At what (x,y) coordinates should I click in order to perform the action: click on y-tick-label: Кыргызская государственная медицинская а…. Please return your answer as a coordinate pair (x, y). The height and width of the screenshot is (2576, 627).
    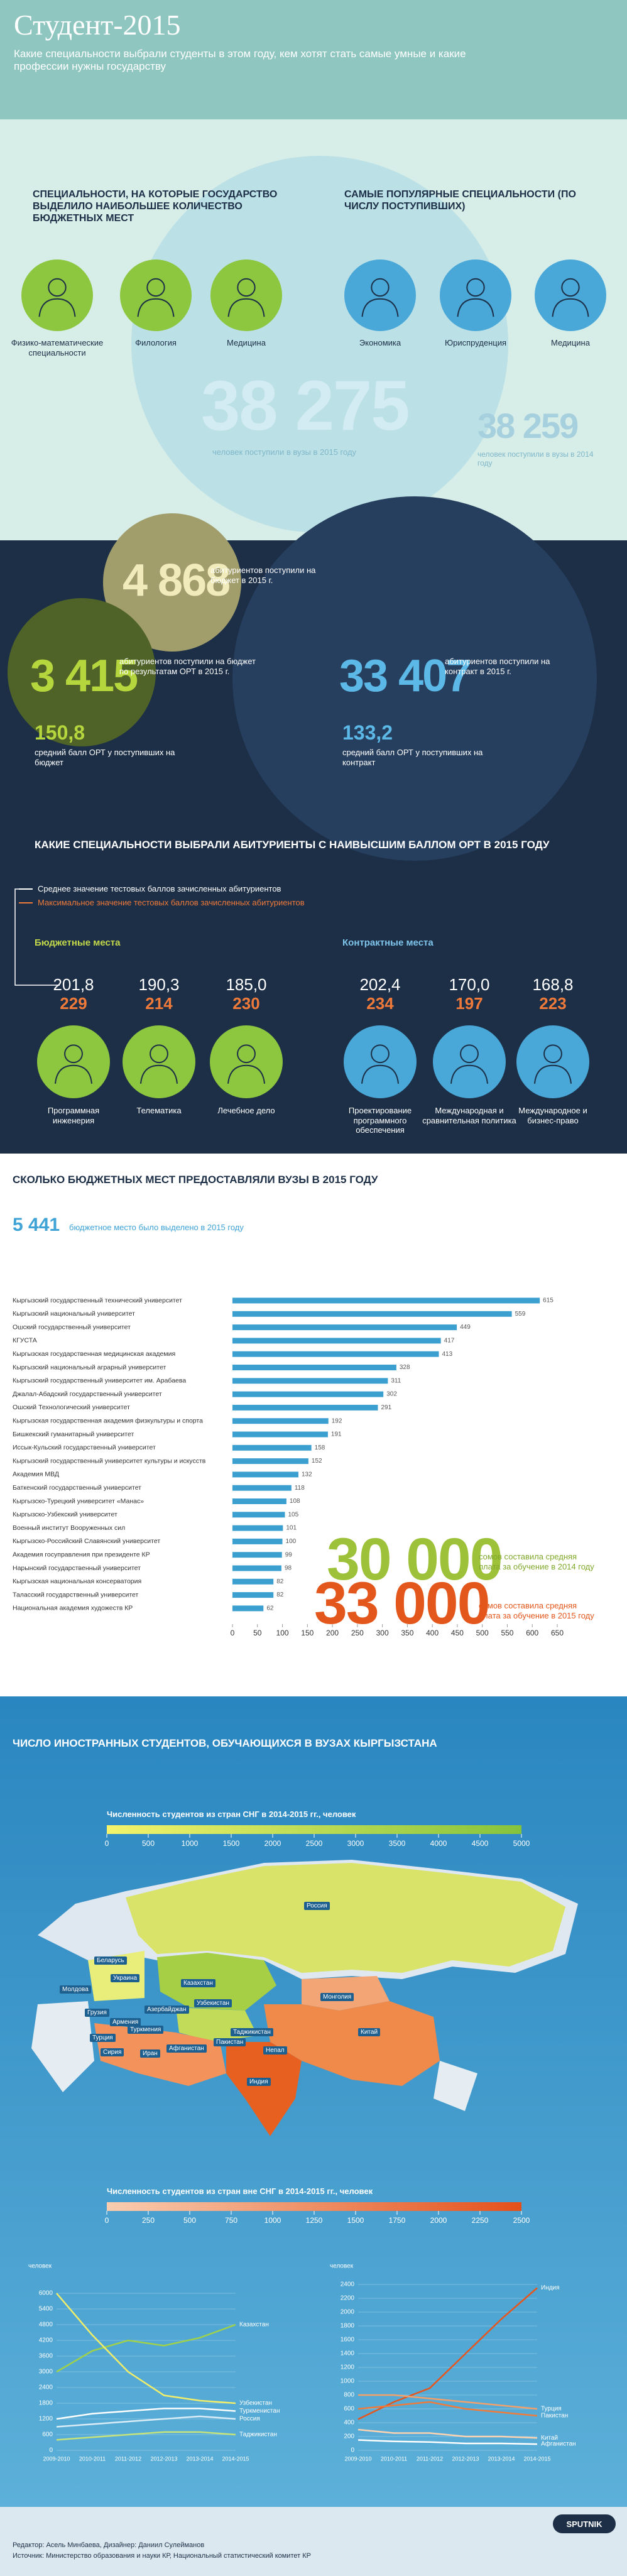
    Looking at the image, I should click on (94, 1354).